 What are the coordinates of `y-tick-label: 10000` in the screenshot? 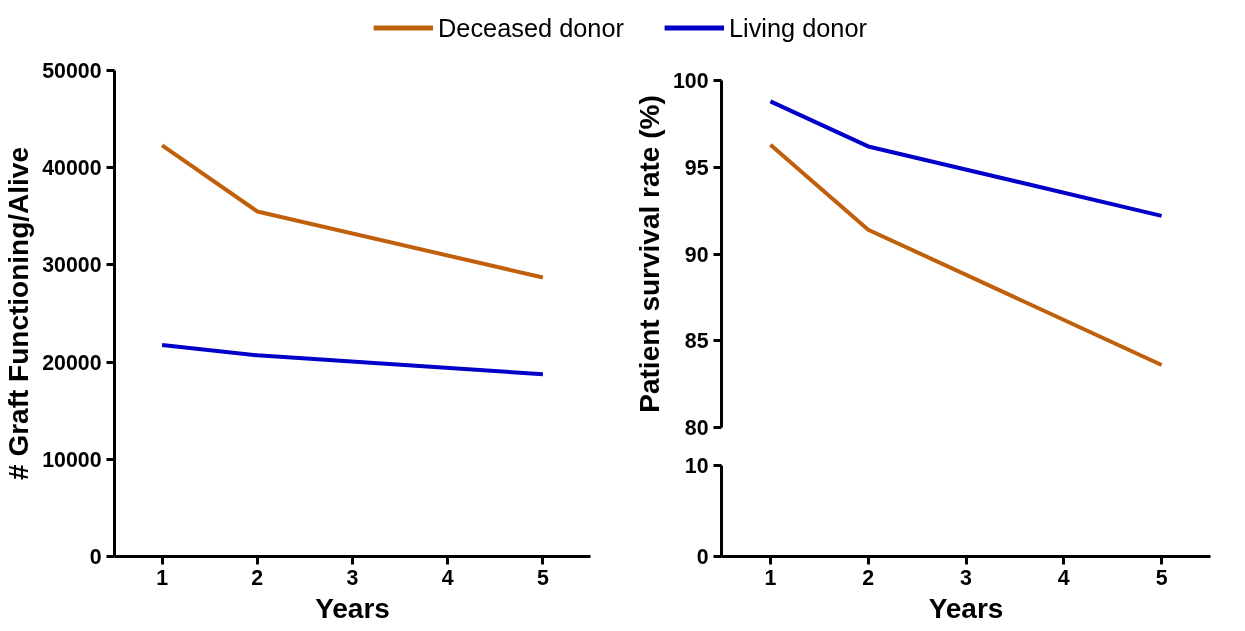 It's located at (72, 459).